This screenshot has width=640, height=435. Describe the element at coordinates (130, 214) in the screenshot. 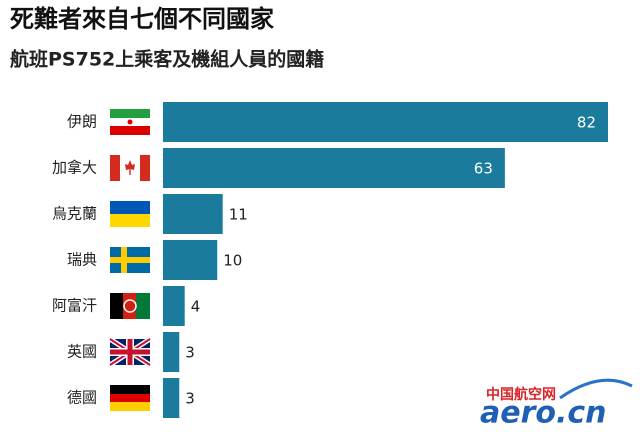

I see `flag-ukraine` at that location.